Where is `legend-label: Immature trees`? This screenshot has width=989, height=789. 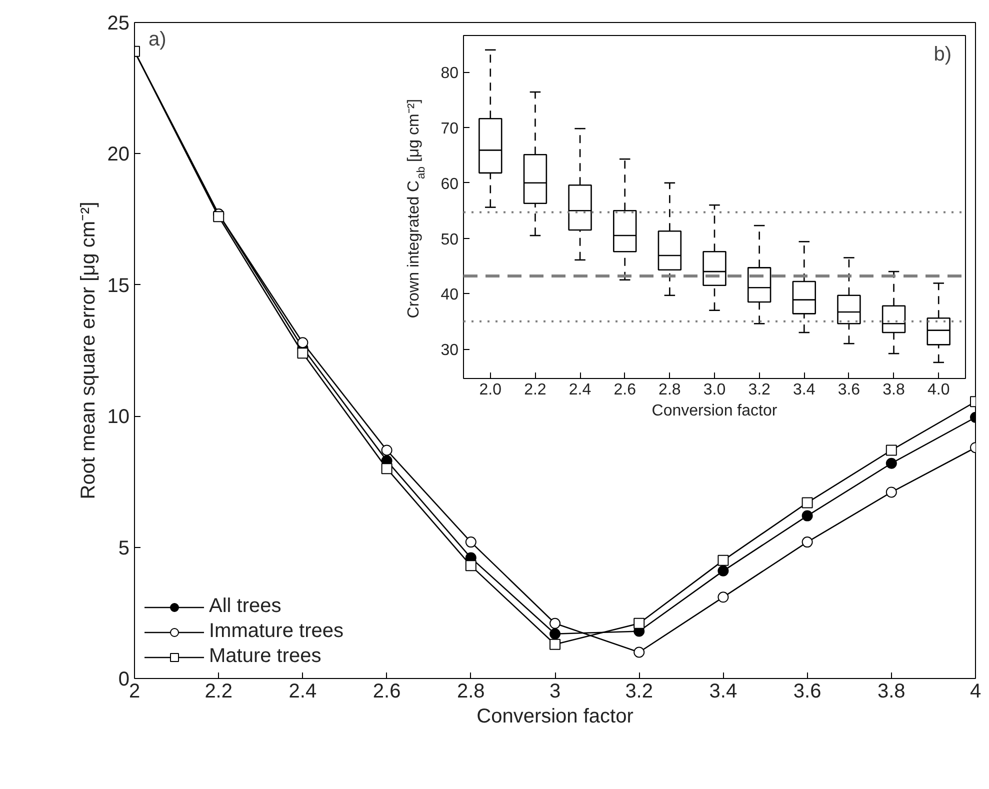 legend-label: Immature trees is located at coordinates (276, 631).